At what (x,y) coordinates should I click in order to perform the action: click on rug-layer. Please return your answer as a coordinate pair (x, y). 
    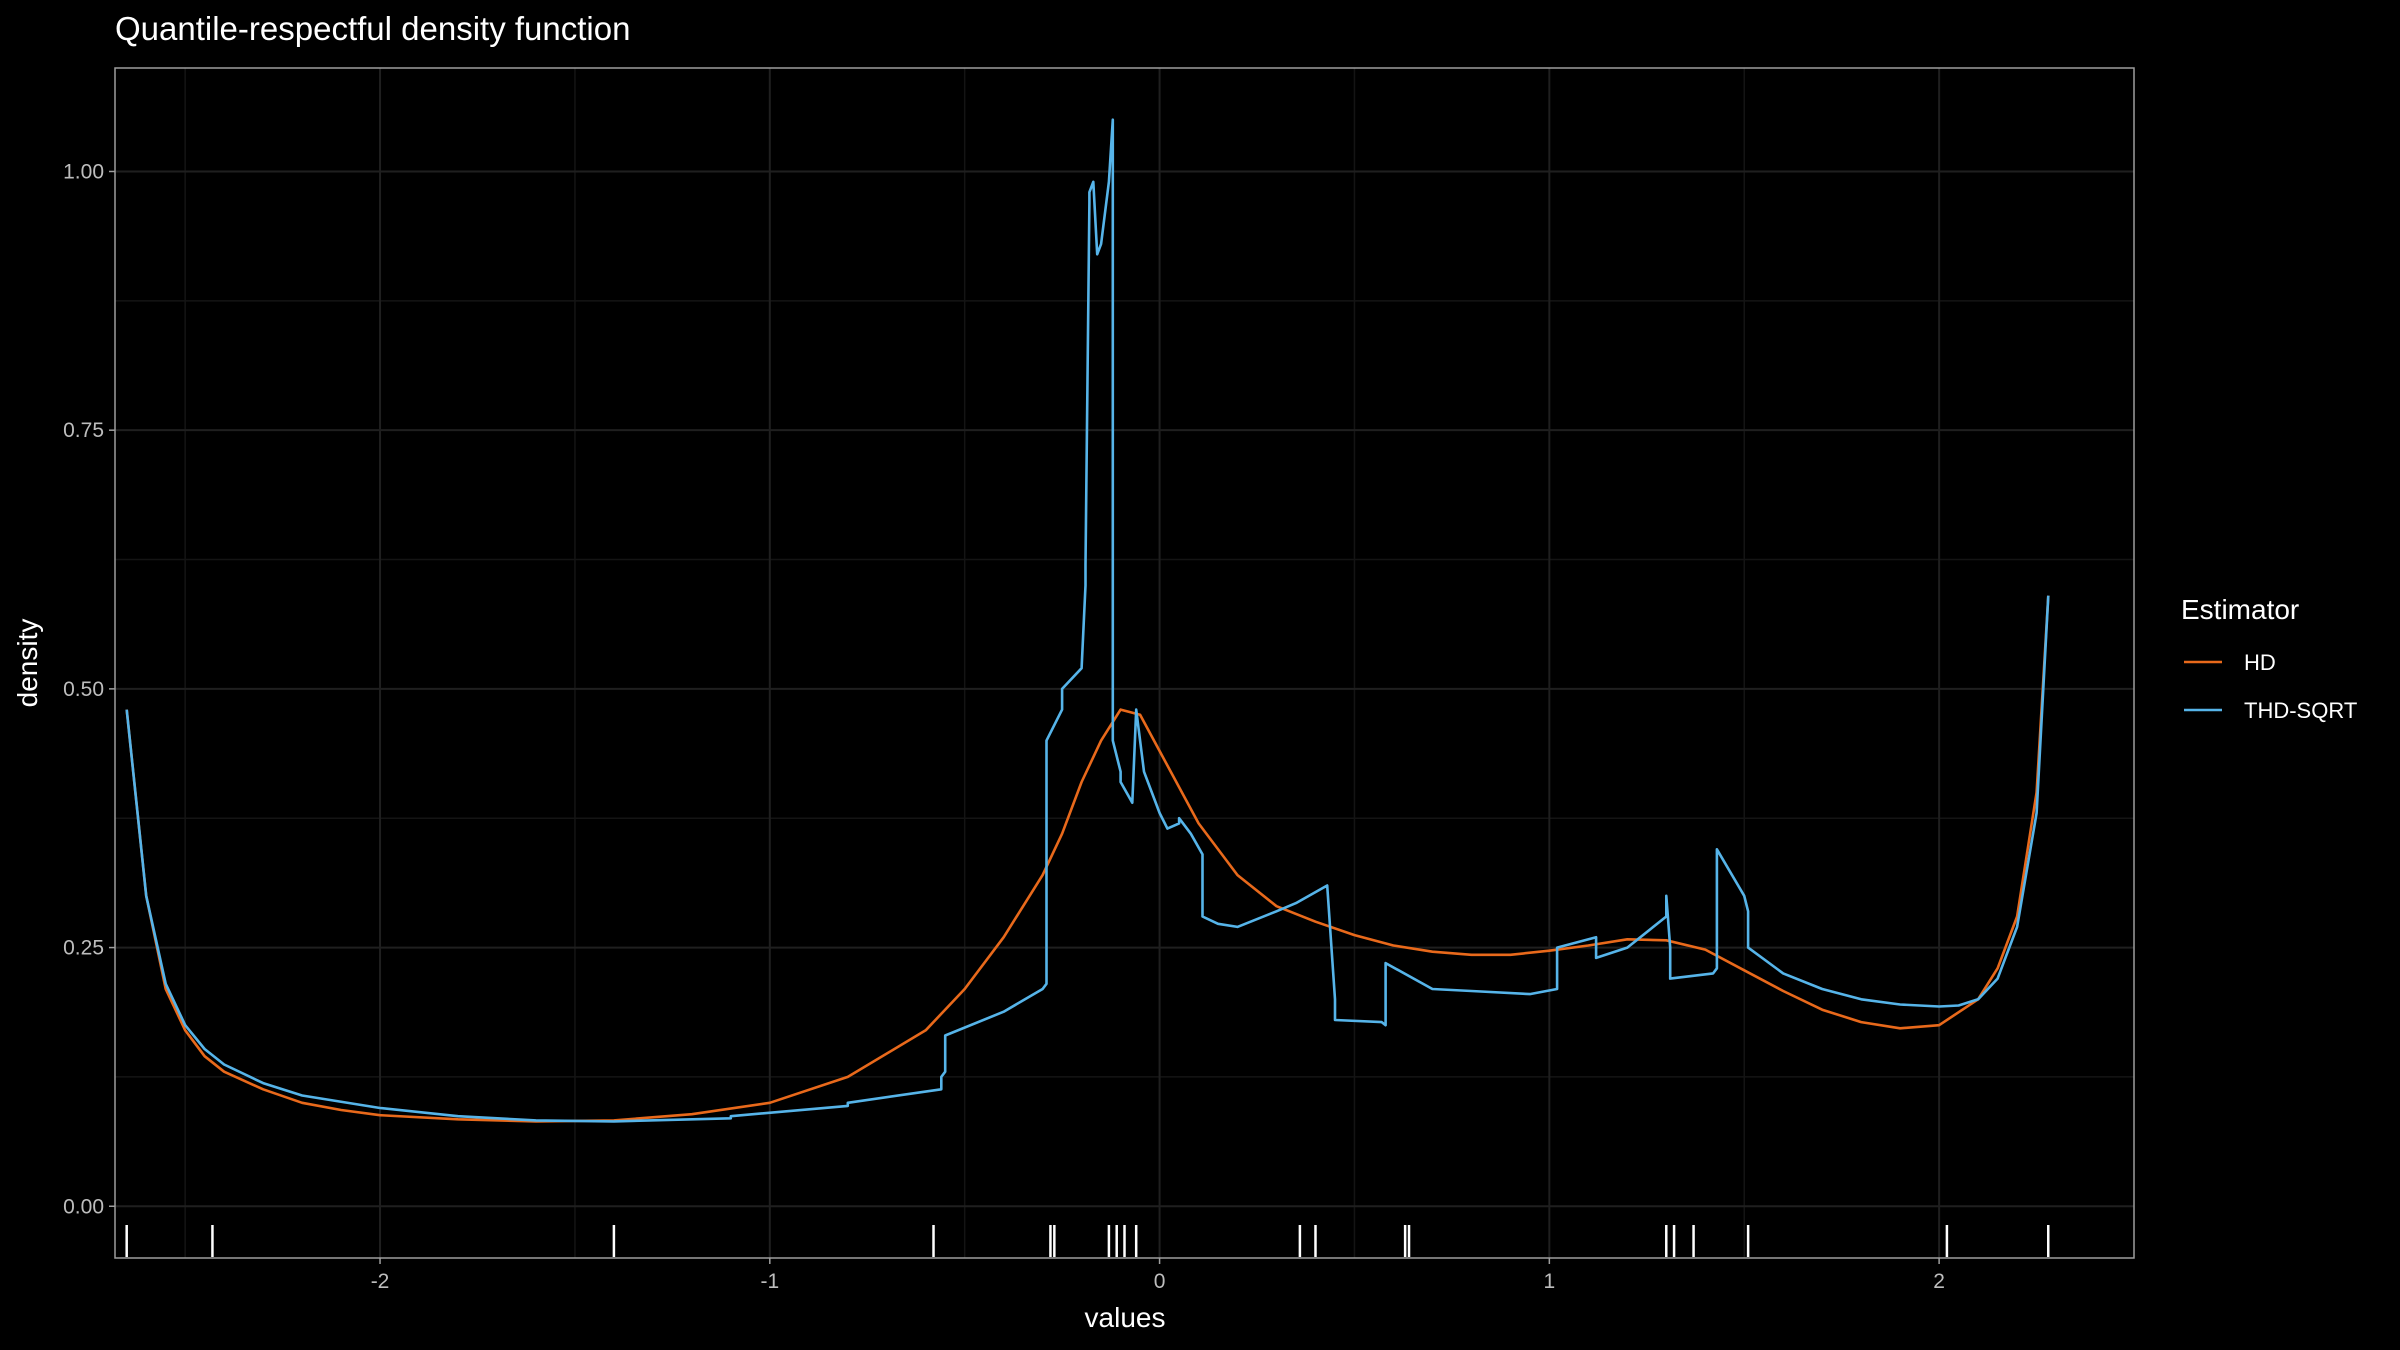
    Looking at the image, I should click on (1087, 1241).